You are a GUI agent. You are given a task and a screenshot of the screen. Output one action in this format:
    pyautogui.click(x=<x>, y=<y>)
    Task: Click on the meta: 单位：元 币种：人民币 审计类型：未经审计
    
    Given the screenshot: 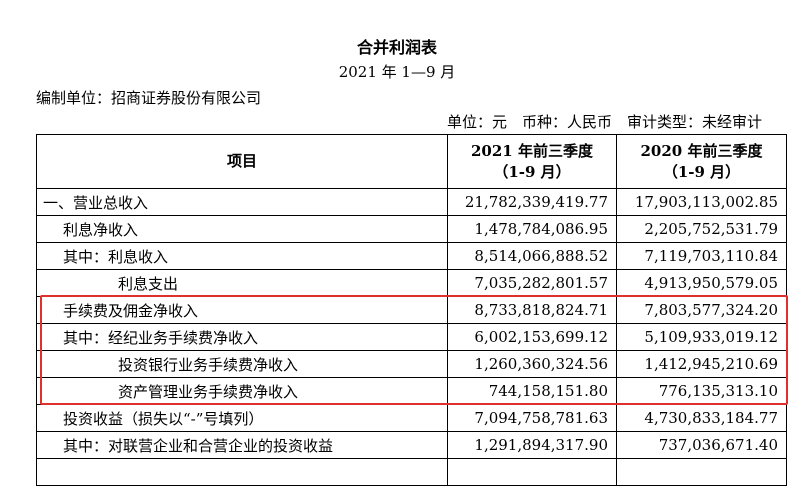 What is the action you would take?
    pyautogui.click(x=604, y=122)
    